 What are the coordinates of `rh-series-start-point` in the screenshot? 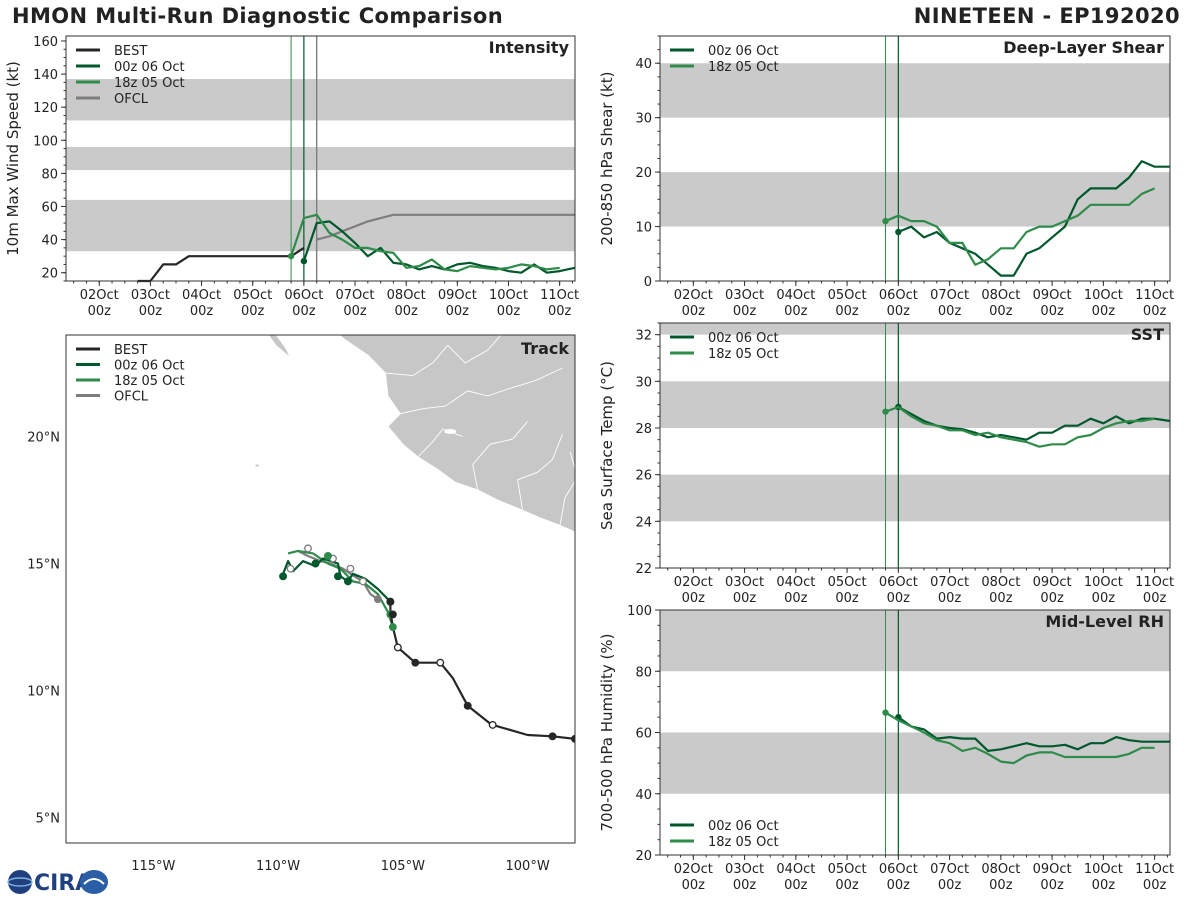 It's located at (885, 712).